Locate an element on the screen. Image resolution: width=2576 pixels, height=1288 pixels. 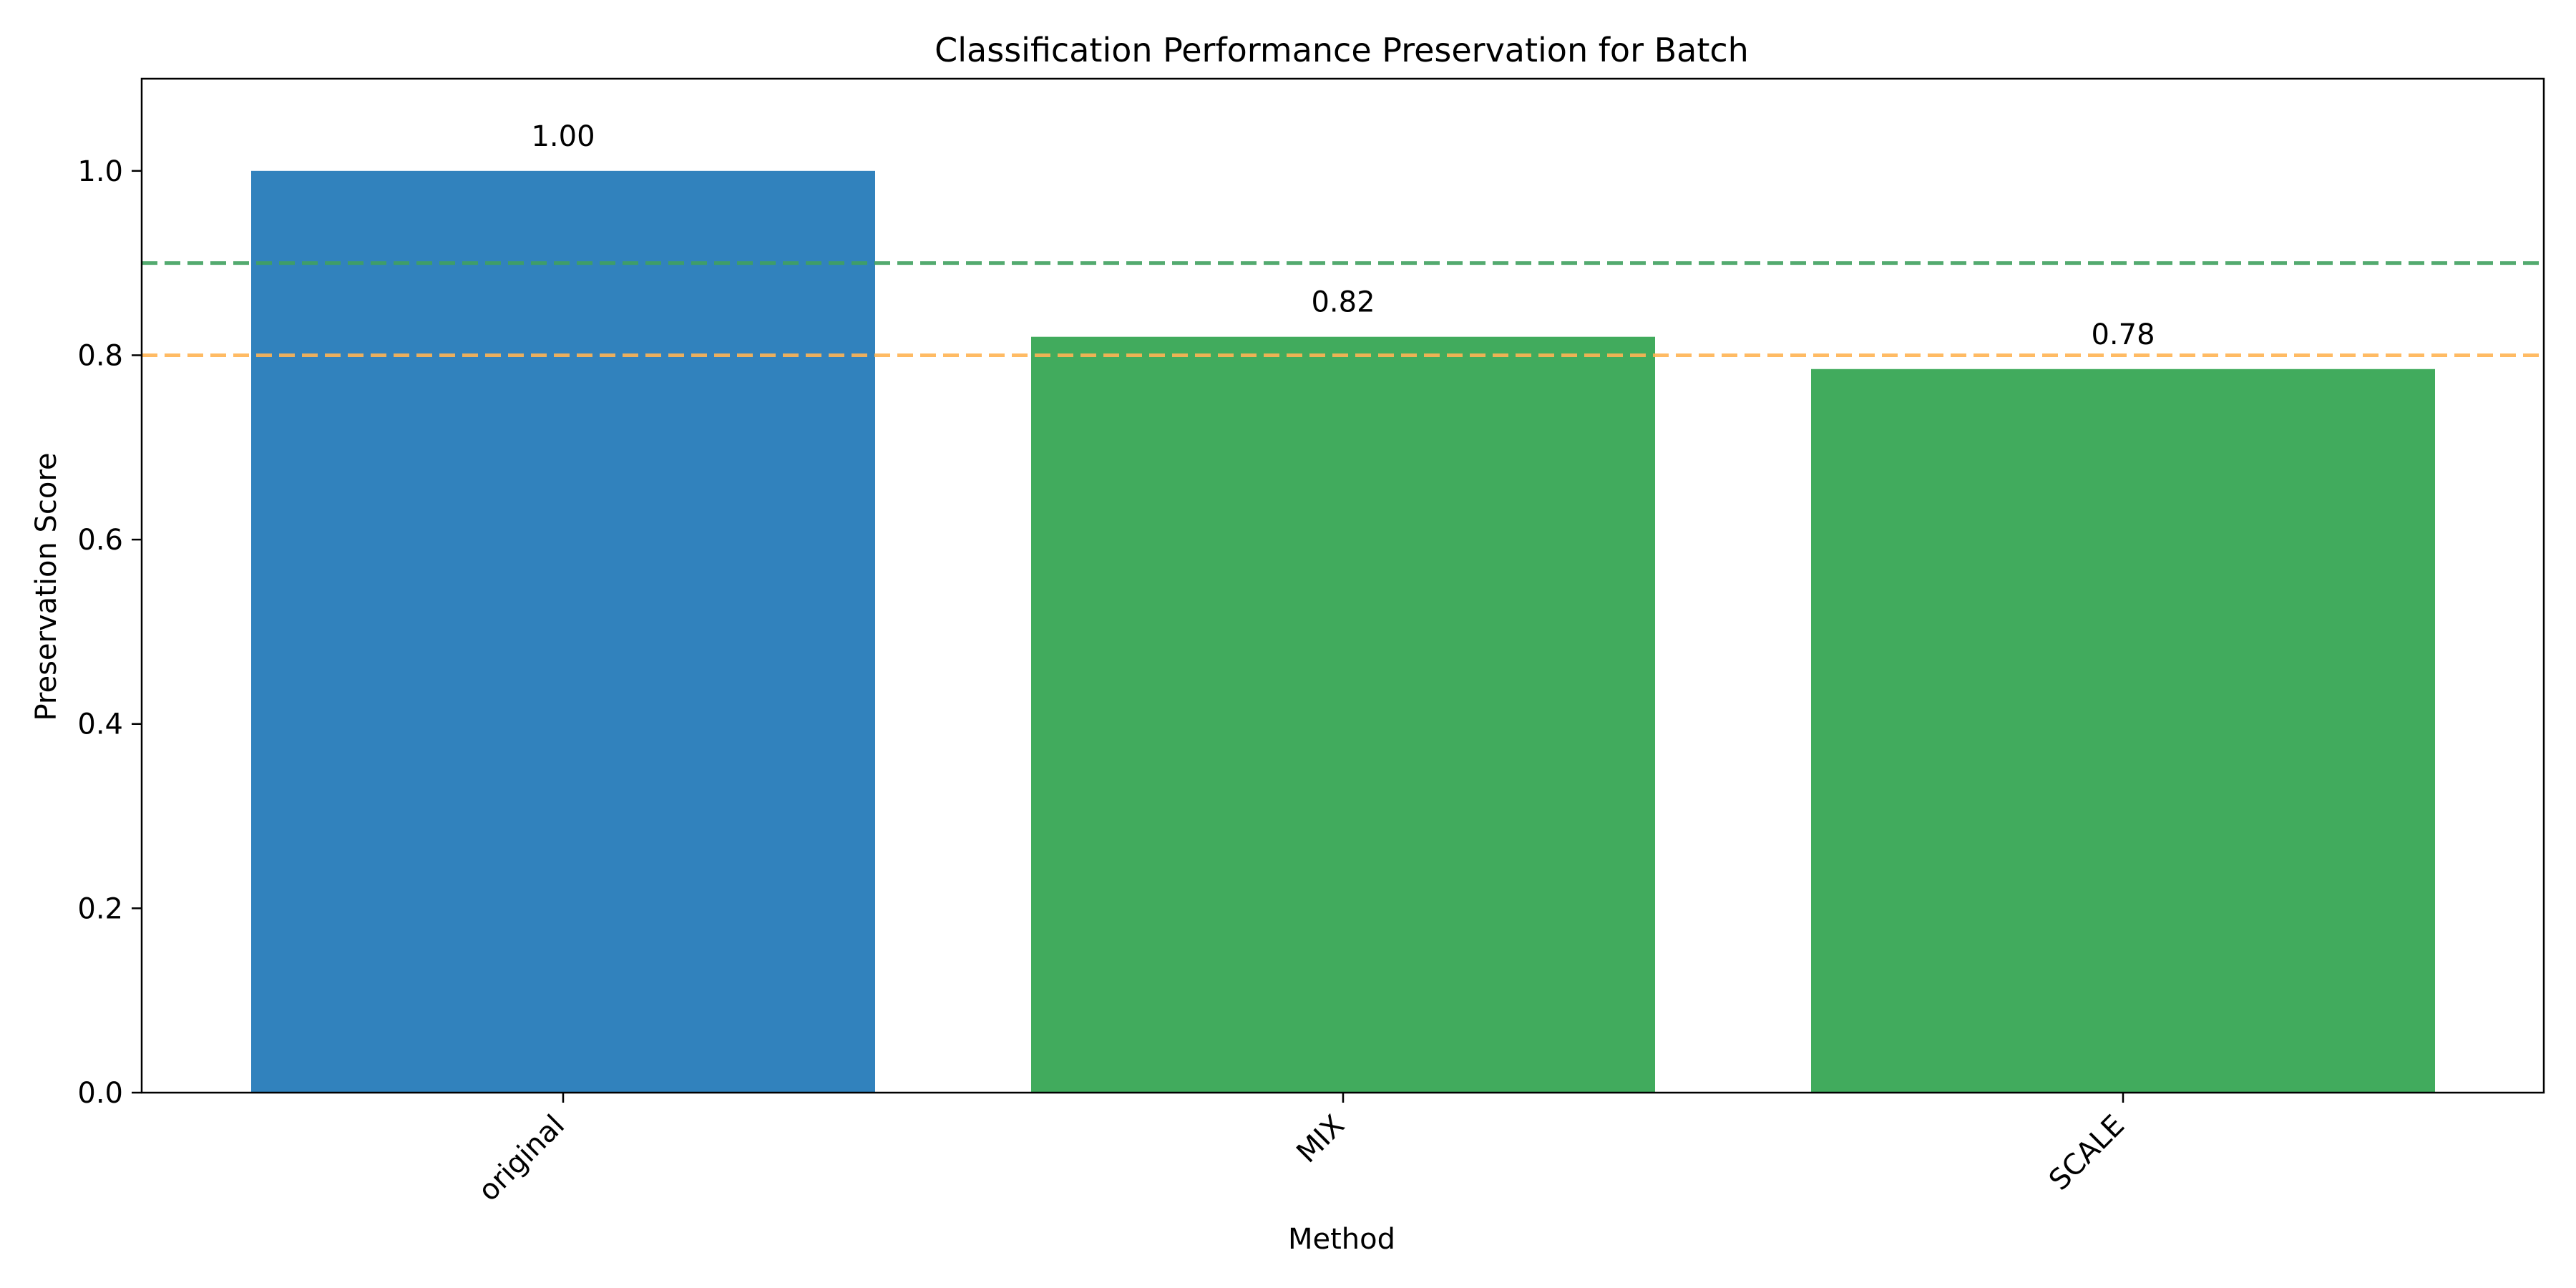
bar-value-label: 0.82 is located at coordinates (1343, 302).